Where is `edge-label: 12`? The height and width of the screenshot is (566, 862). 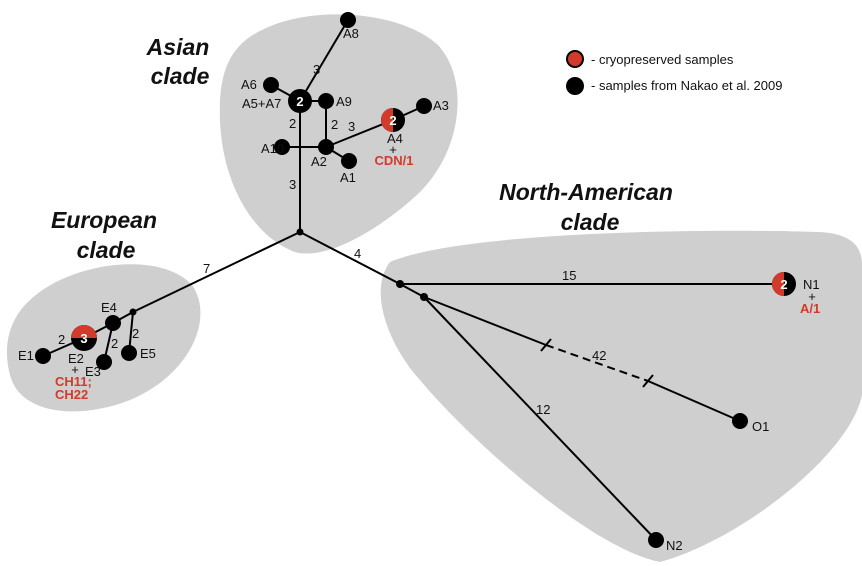
edge-label: 12 is located at coordinates (543, 409).